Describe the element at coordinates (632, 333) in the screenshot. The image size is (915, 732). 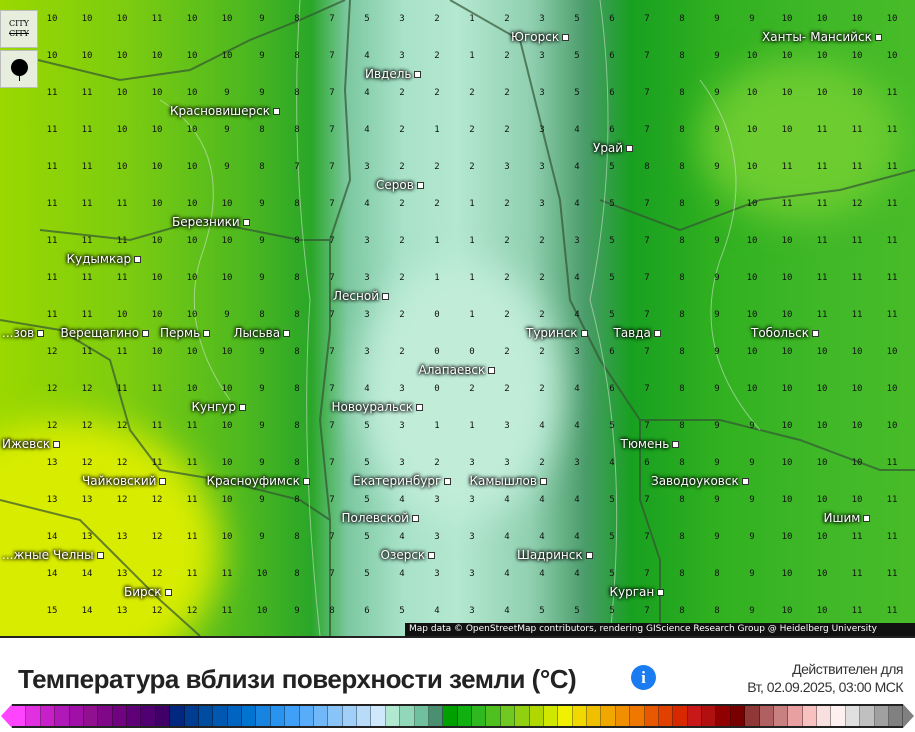
I see `city-name: Тавда` at that location.